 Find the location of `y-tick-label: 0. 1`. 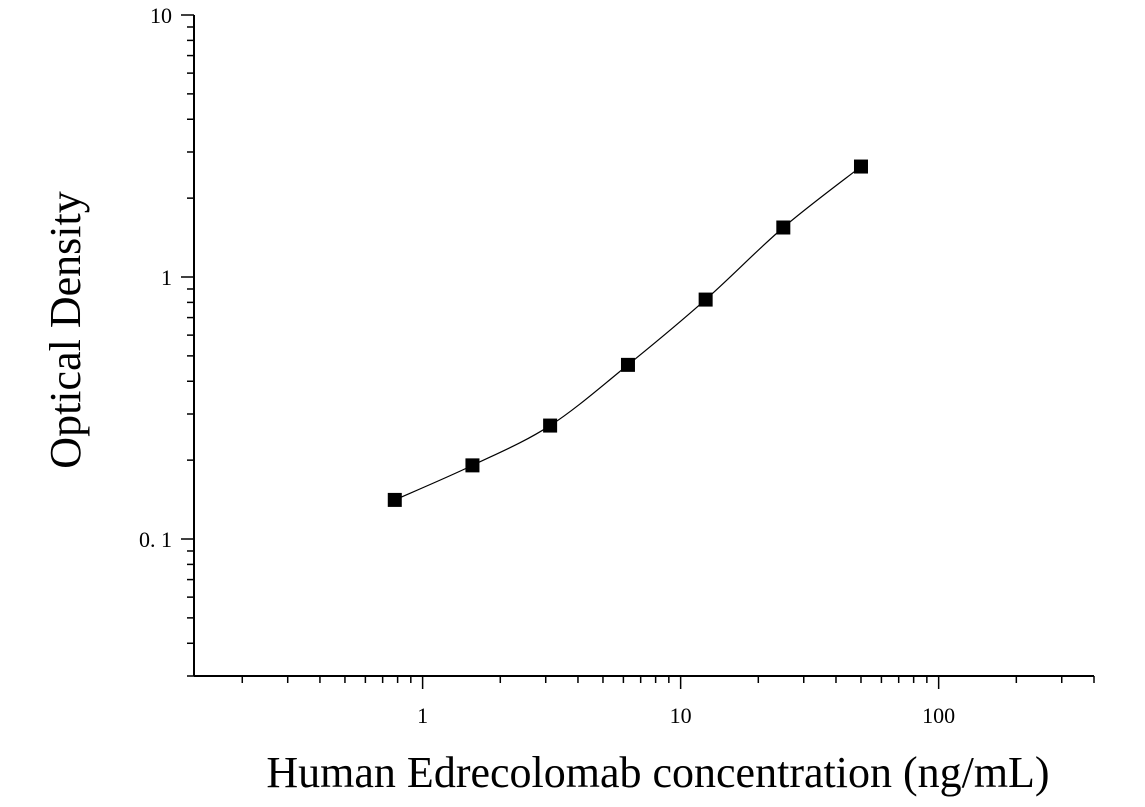

y-tick-label: 0. 1 is located at coordinates (155, 539).